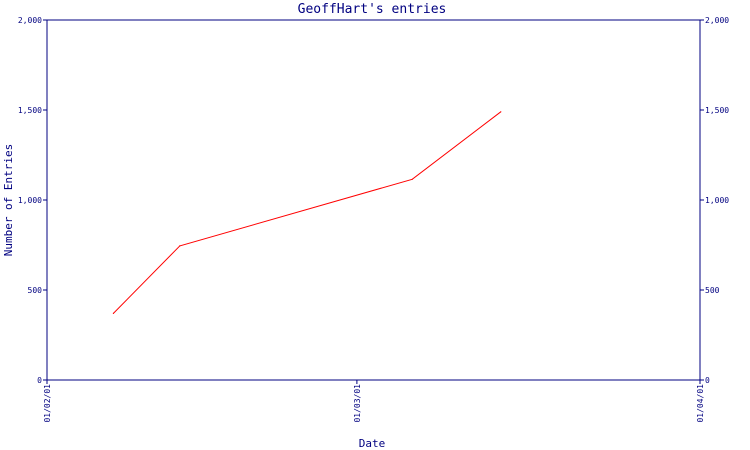  I want to click on y-tick-left-label-1: 500, so click(35, 290).